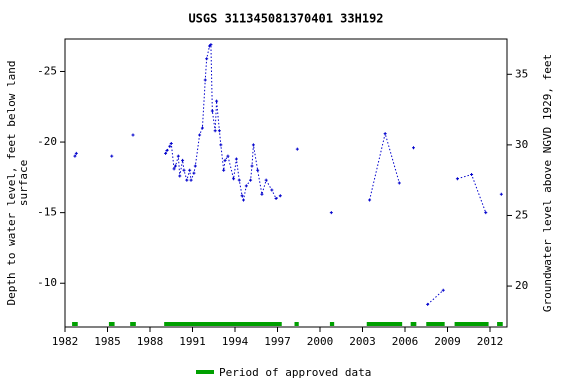  Describe the element at coordinates (521, 285) in the screenshot. I see `y2-tick-label: 20` at that location.